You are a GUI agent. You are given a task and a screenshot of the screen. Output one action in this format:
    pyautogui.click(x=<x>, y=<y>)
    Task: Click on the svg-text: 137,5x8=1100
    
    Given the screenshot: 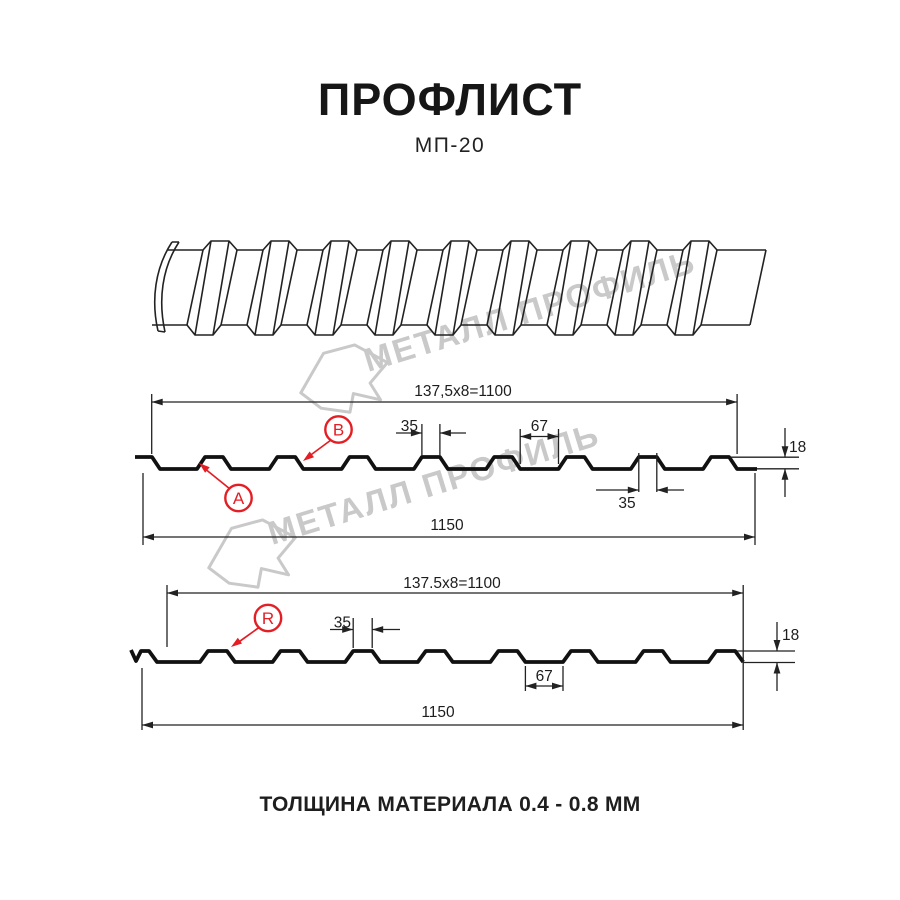 What is the action you would take?
    pyautogui.click(x=463, y=391)
    